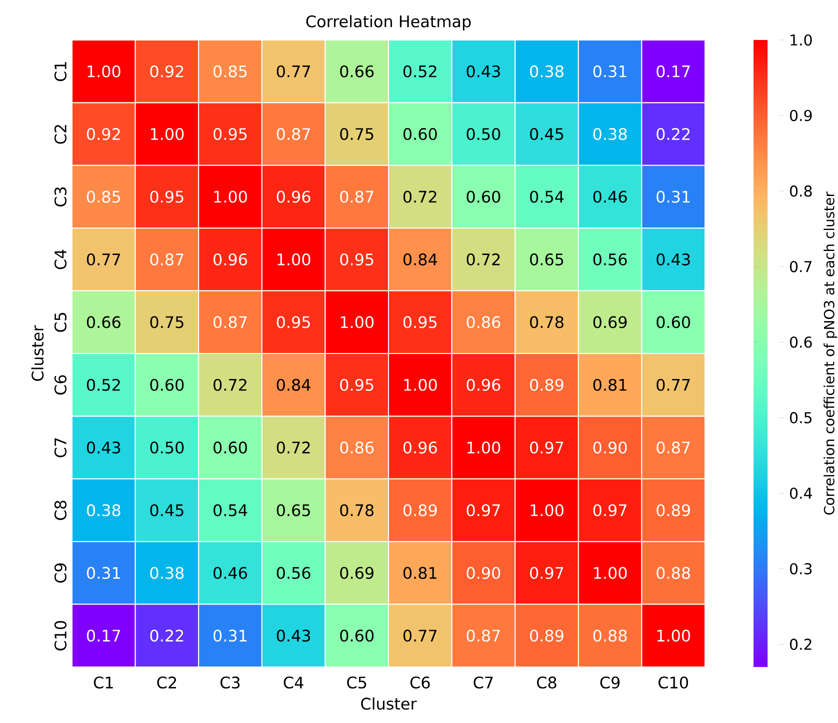  Describe the element at coordinates (230, 682) in the screenshot. I see `x-tick-label: C3` at that location.